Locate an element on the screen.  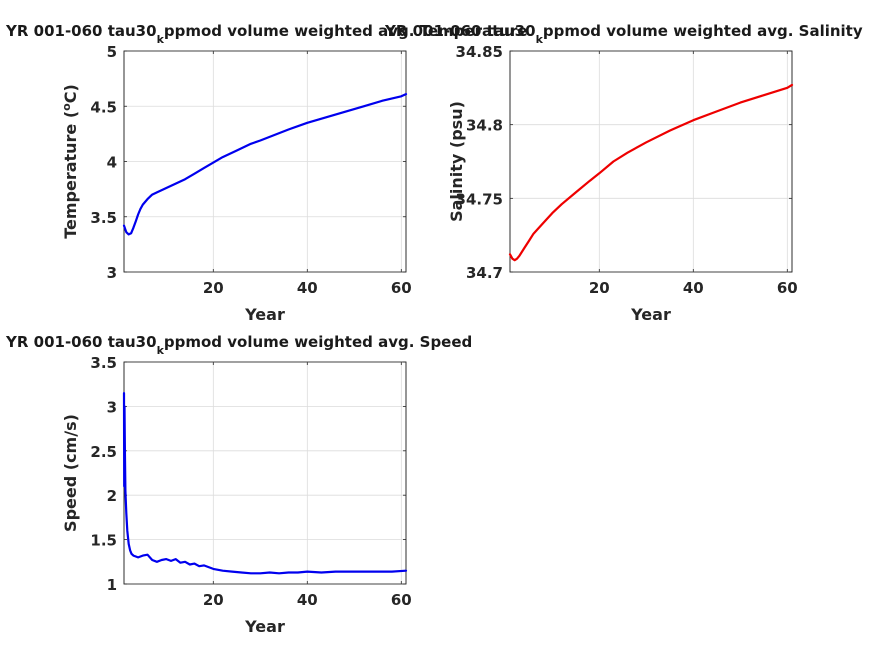
salt-xtick-label: 20 is located at coordinates (599, 288).